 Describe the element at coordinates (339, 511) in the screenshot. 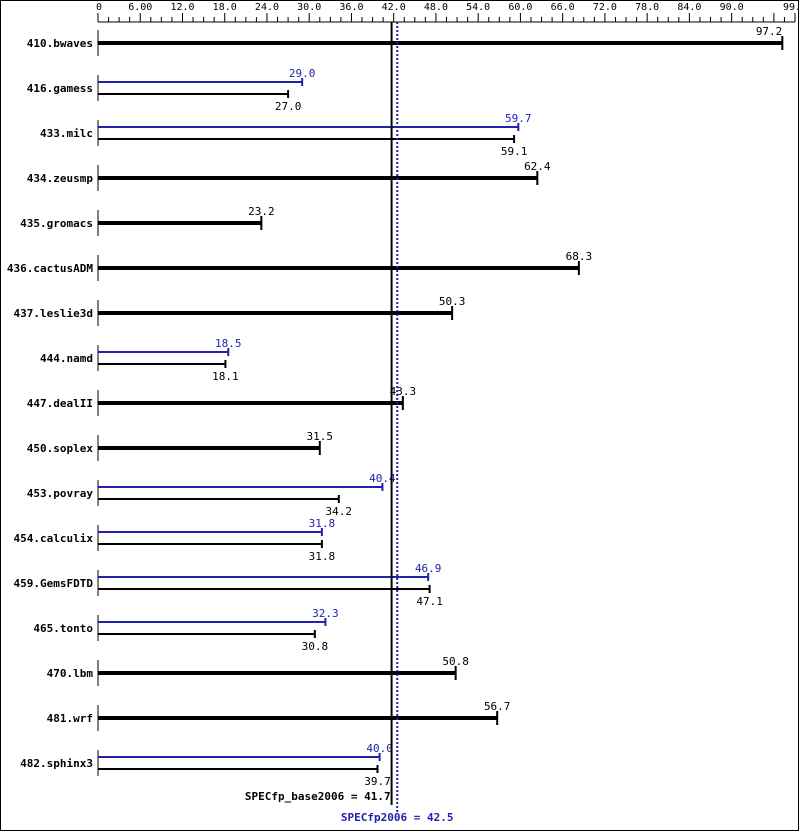

I see `base-value-label: 34.2` at that location.